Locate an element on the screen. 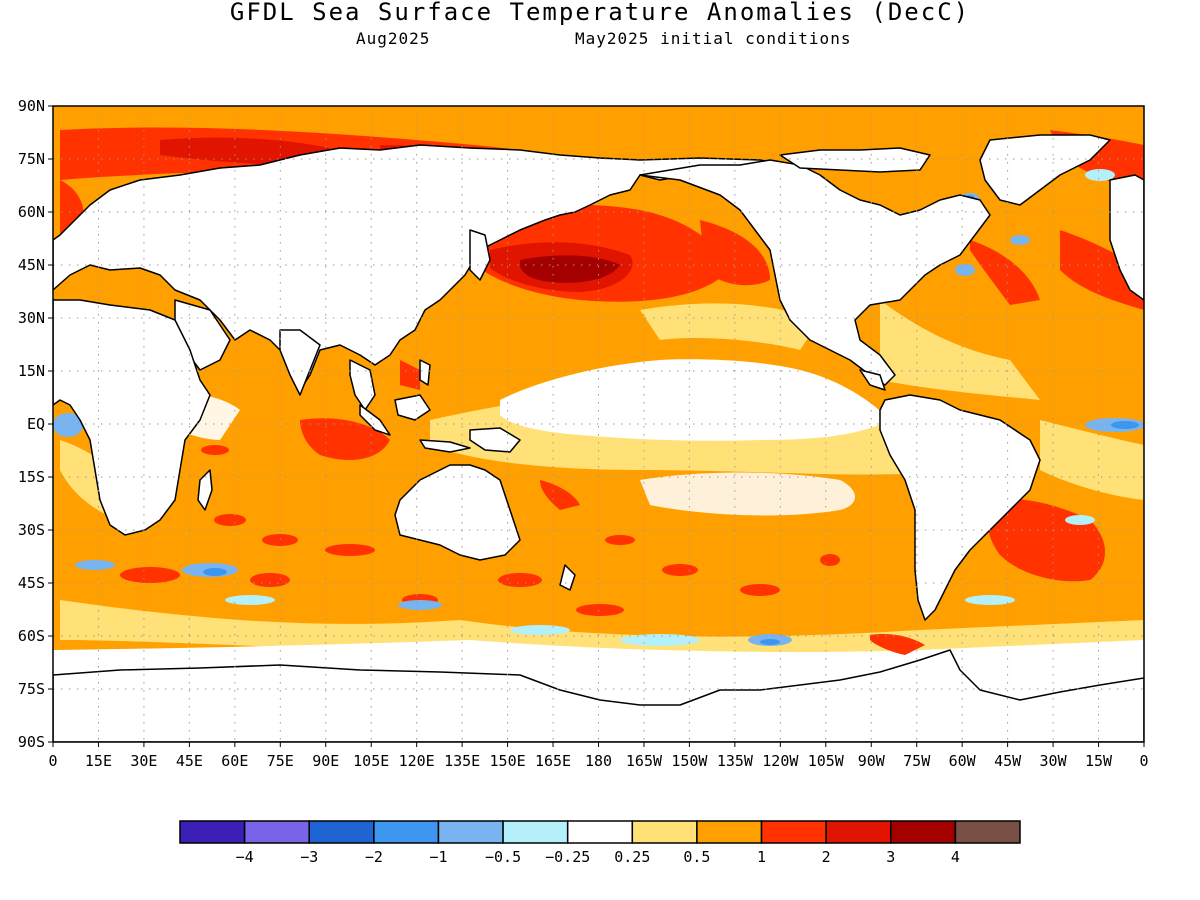 Image resolution: width=1200 pixels, height=900 pixels. colorbar-label: −0.25 is located at coordinates (567, 857).